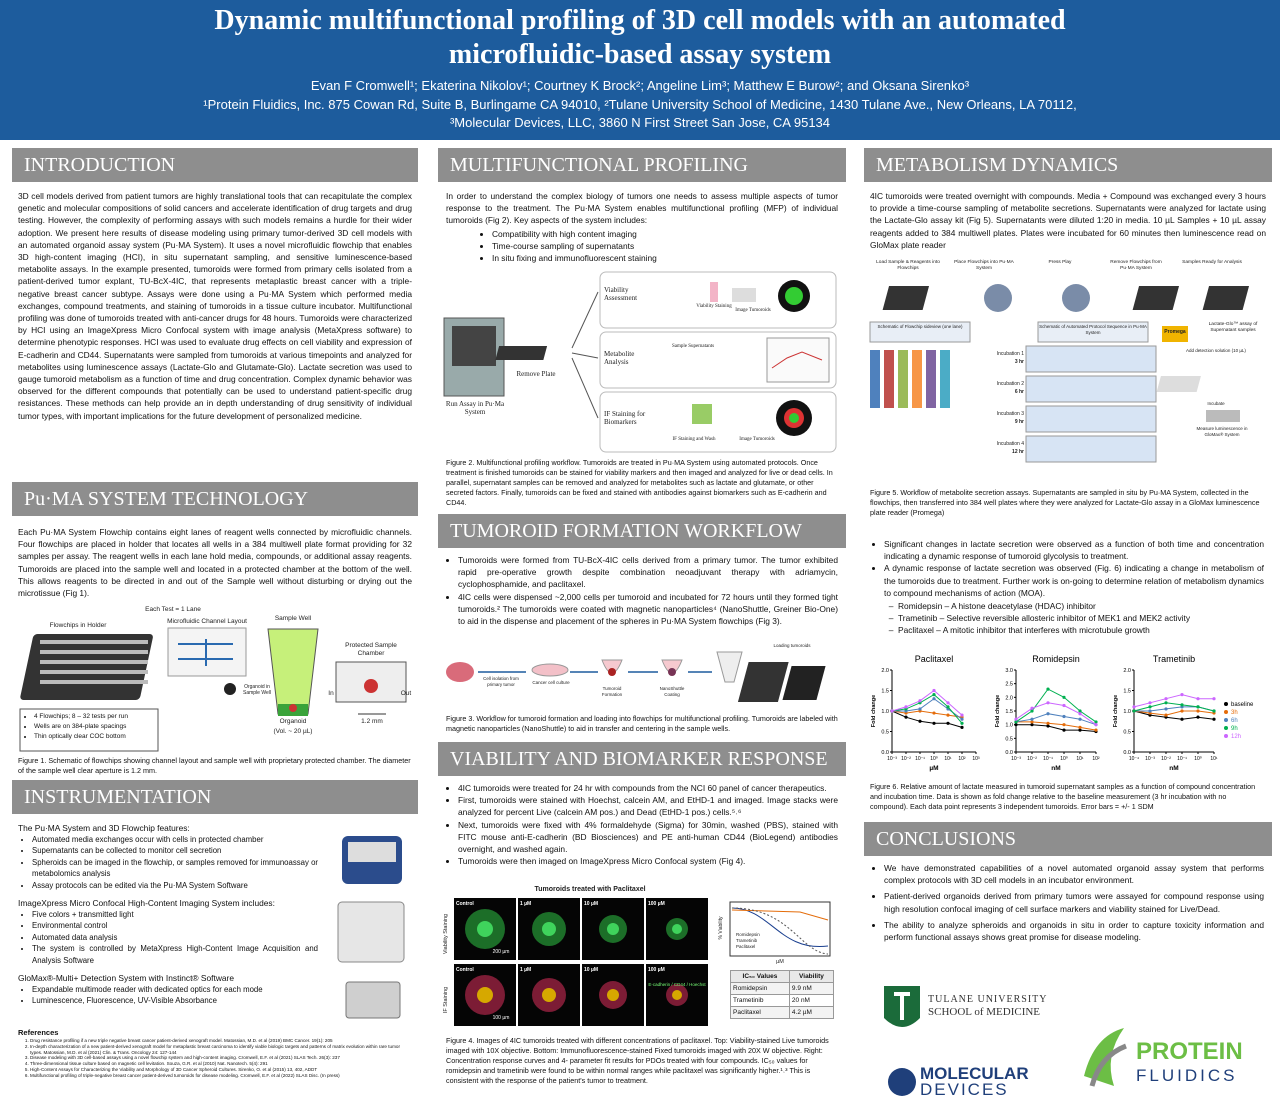 This screenshot has width=1280, height=1099. I want to click on mini-curve, so click(797, 360).